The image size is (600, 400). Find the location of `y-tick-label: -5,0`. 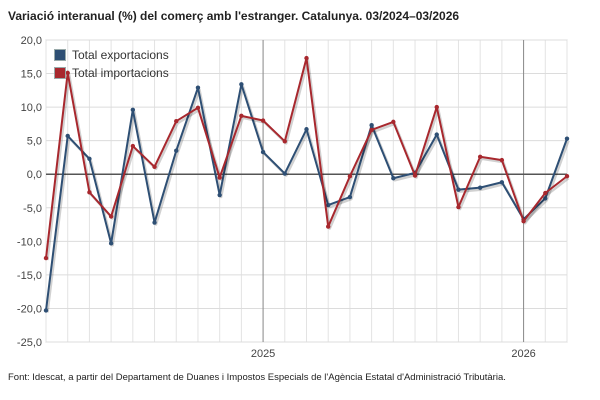

y-tick-label: -5,0 is located at coordinates (32, 209).